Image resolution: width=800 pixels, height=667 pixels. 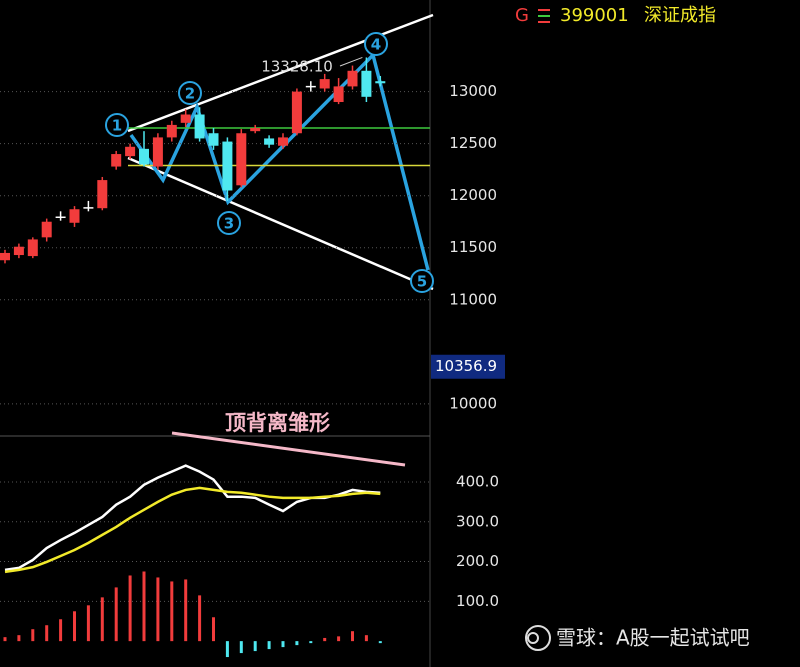 What do you see at coordinates (473, 91) in the screenshot?
I see `y-tick-label: 13000` at bounding box center [473, 91].